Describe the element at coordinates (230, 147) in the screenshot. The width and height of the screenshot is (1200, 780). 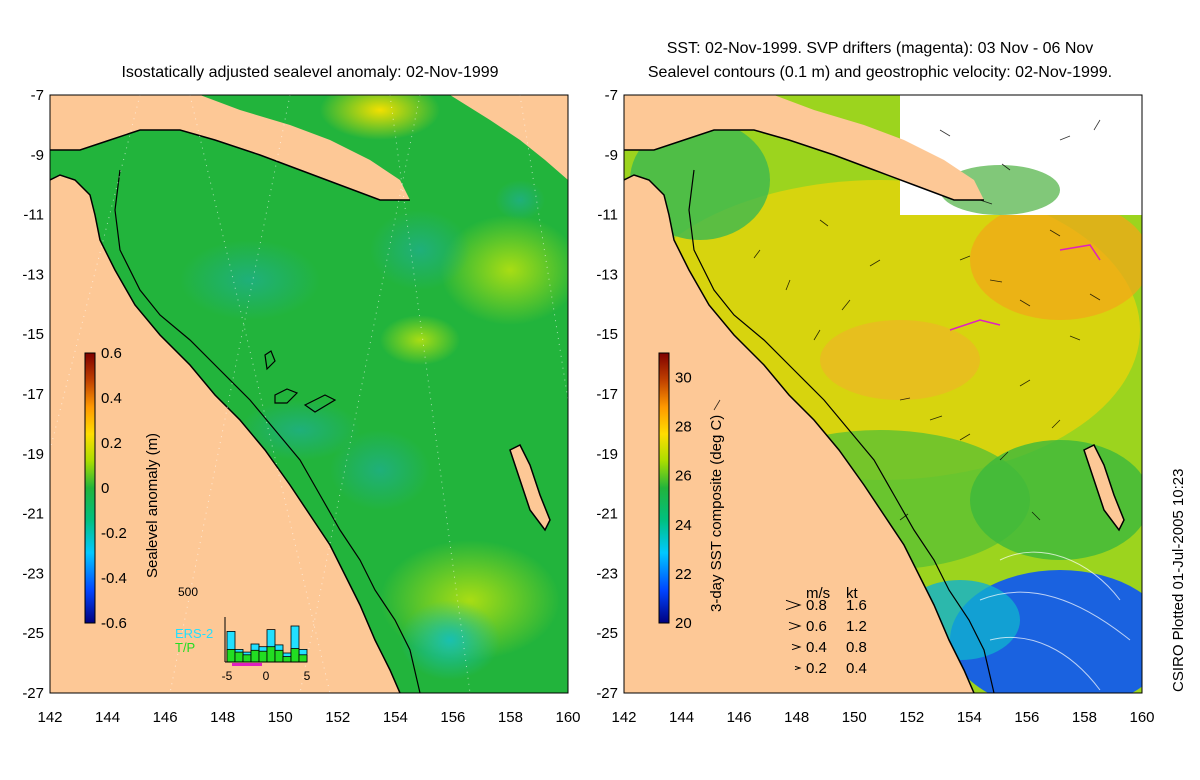
I see `left-new-guinea-land` at that location.